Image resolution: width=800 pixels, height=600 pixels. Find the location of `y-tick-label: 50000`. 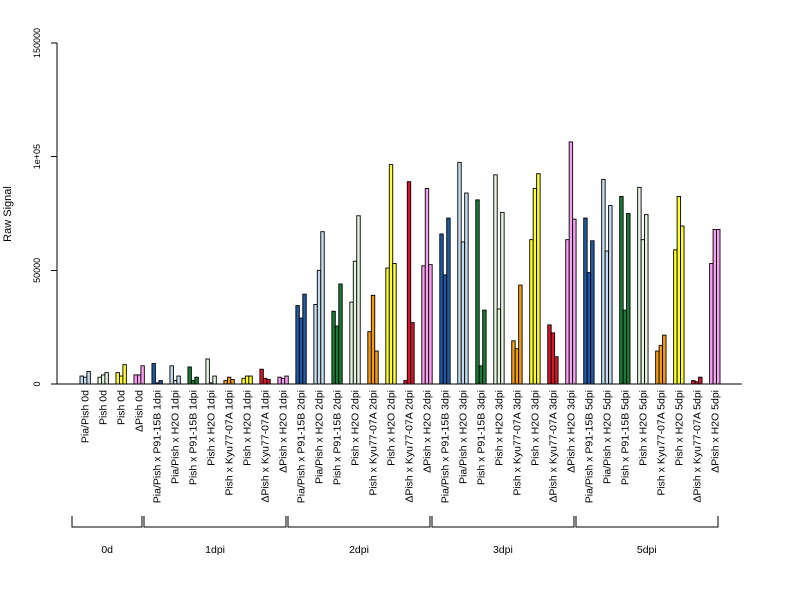

y-tick-label: 50000 is located at coordinates (37, 270).